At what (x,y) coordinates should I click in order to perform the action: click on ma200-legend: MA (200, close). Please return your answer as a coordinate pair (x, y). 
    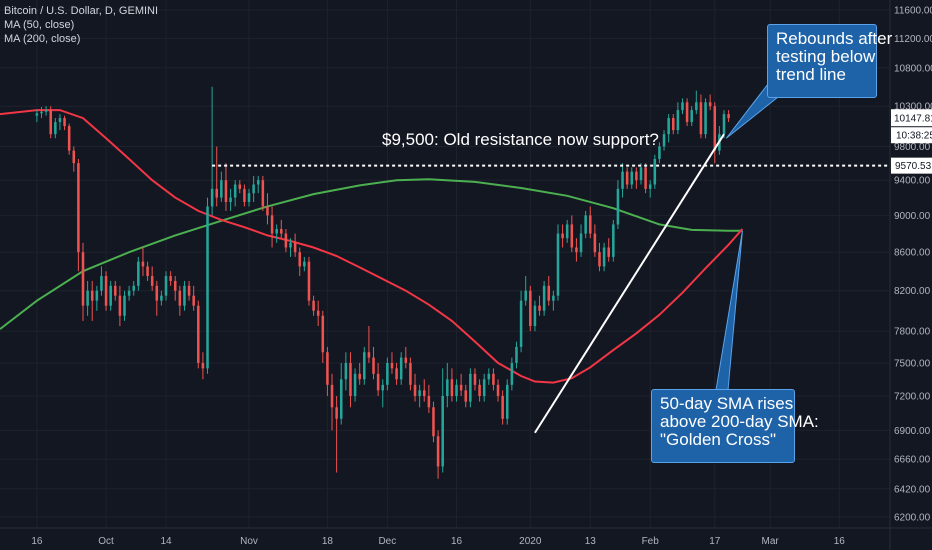
    Looking at the image, I should click on (42, 39).